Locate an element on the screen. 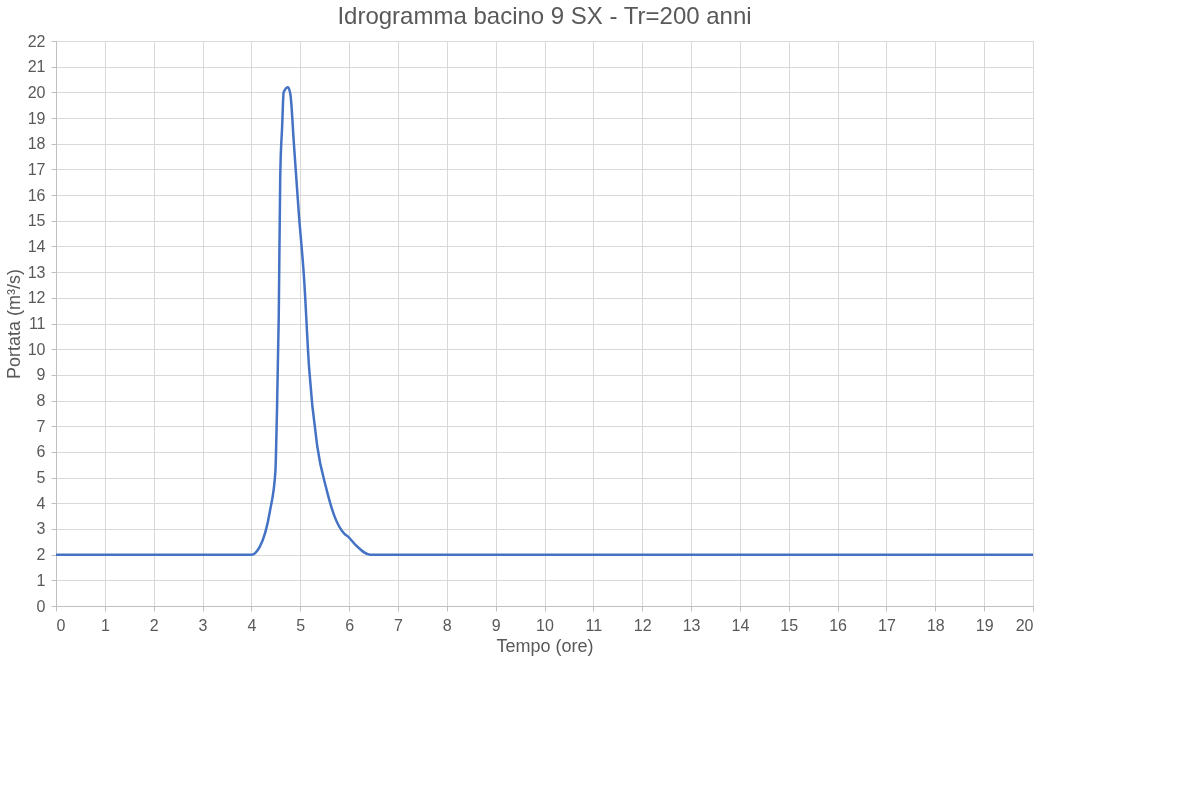  chart-title: Idrogramma bacino 9 SX - Tr=200 anni is located at coordinates (544, 15).